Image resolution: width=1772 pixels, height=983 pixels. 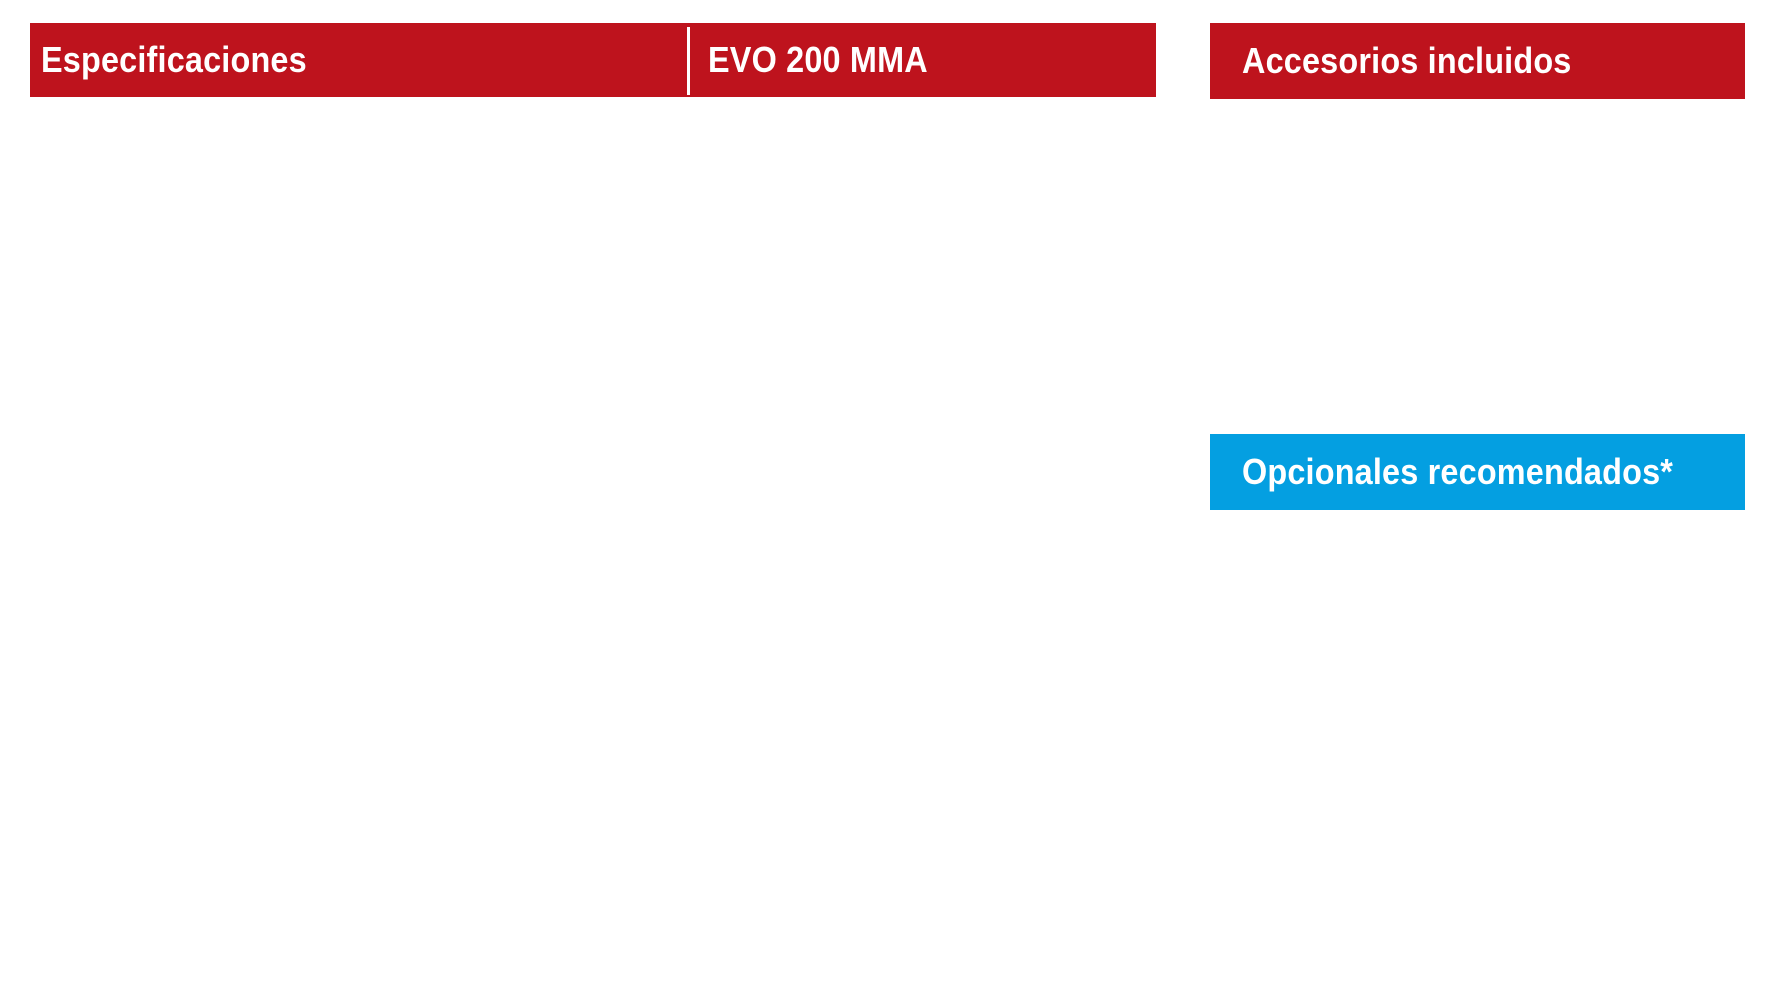 I want to click on specifications-header-bar: Especificaciones EVO 200 MMA, so click(x=593, y=60).